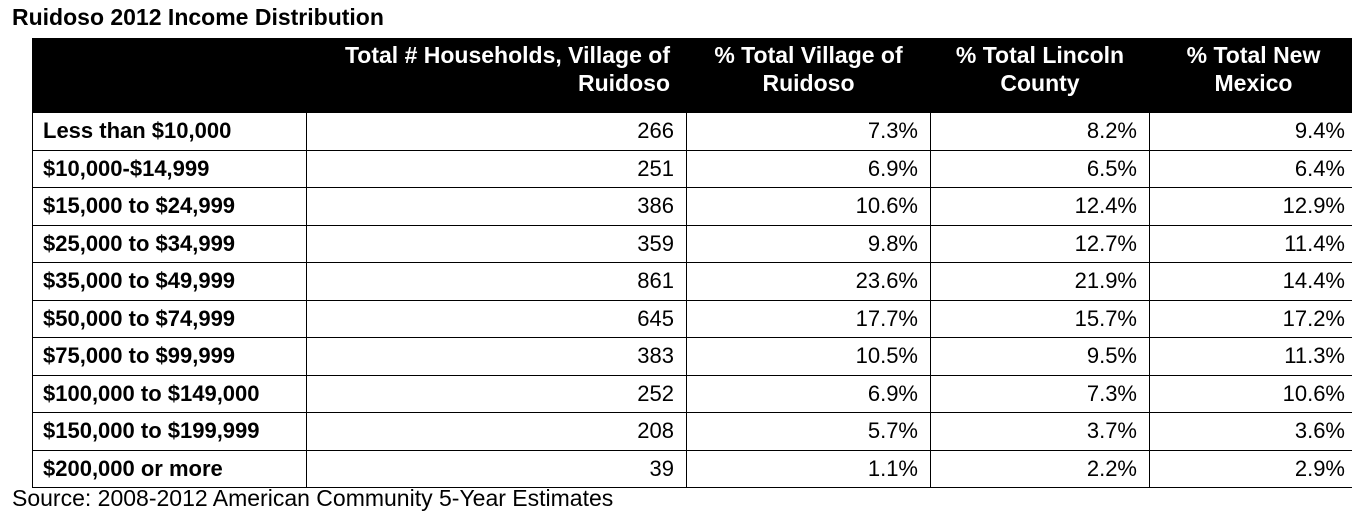  I want to click on cell-households: 386, so click(496, 206).